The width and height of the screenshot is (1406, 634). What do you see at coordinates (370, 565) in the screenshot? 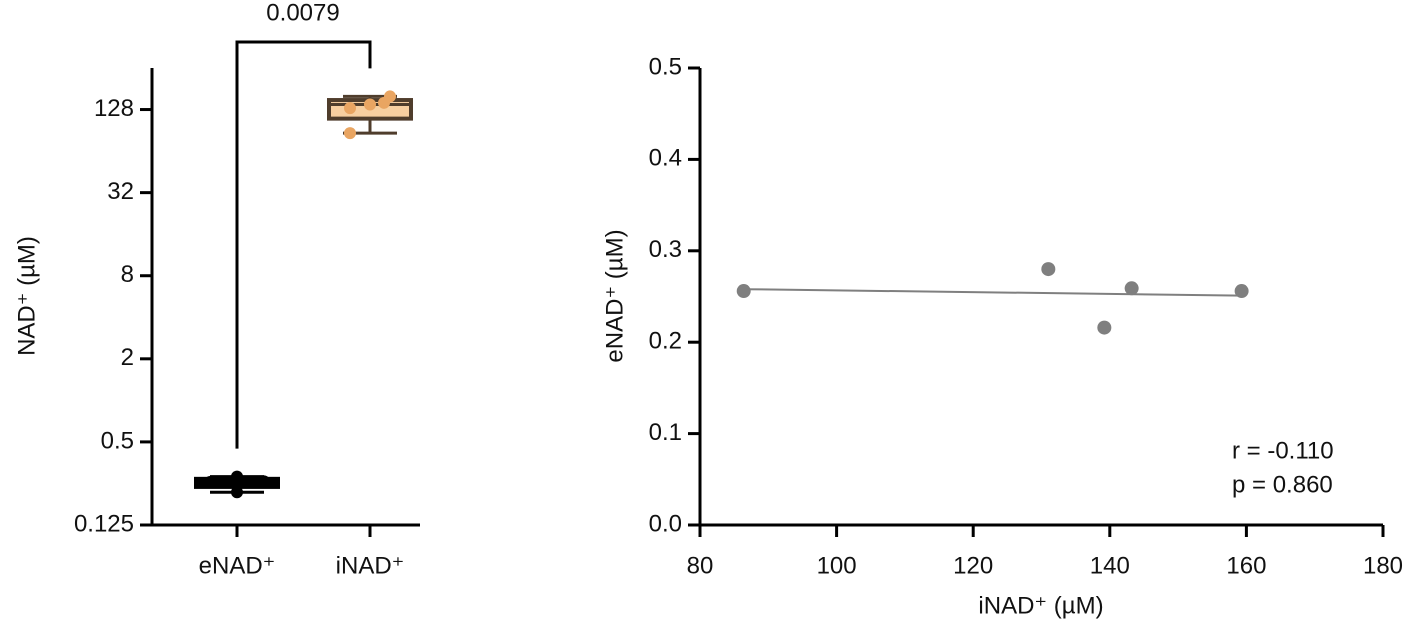
I see `x-tick-label: iNAD⁺` at bounding box center [370, 565].